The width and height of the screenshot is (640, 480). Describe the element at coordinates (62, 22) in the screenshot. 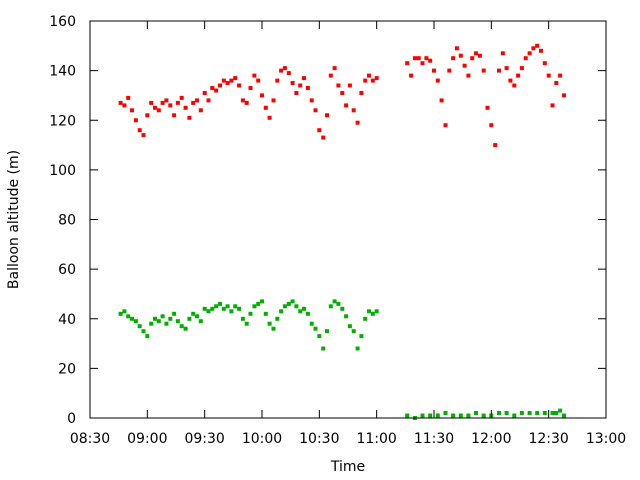

I see `y-tick-label: 160` at that location.